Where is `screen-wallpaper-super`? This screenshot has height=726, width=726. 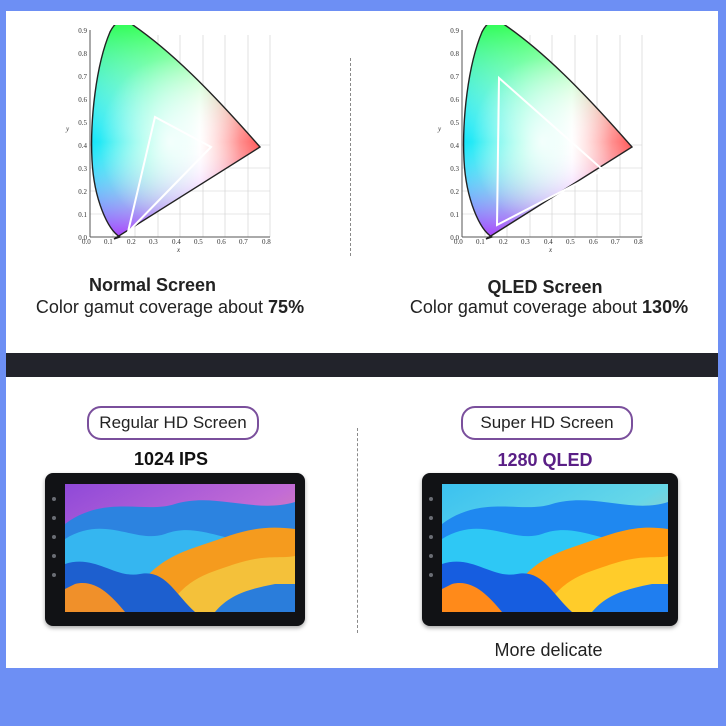
screen-wallpaper-super is located at coordinates (555, 548).